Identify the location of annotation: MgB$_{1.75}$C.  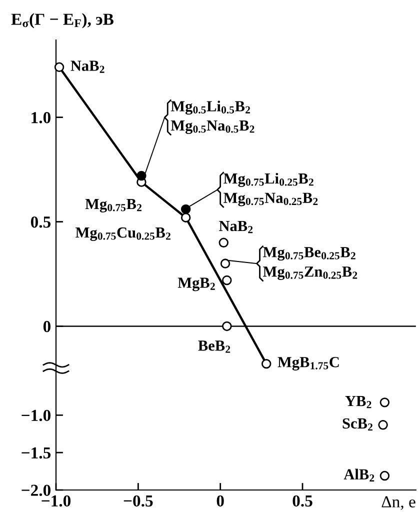
(308, 363).